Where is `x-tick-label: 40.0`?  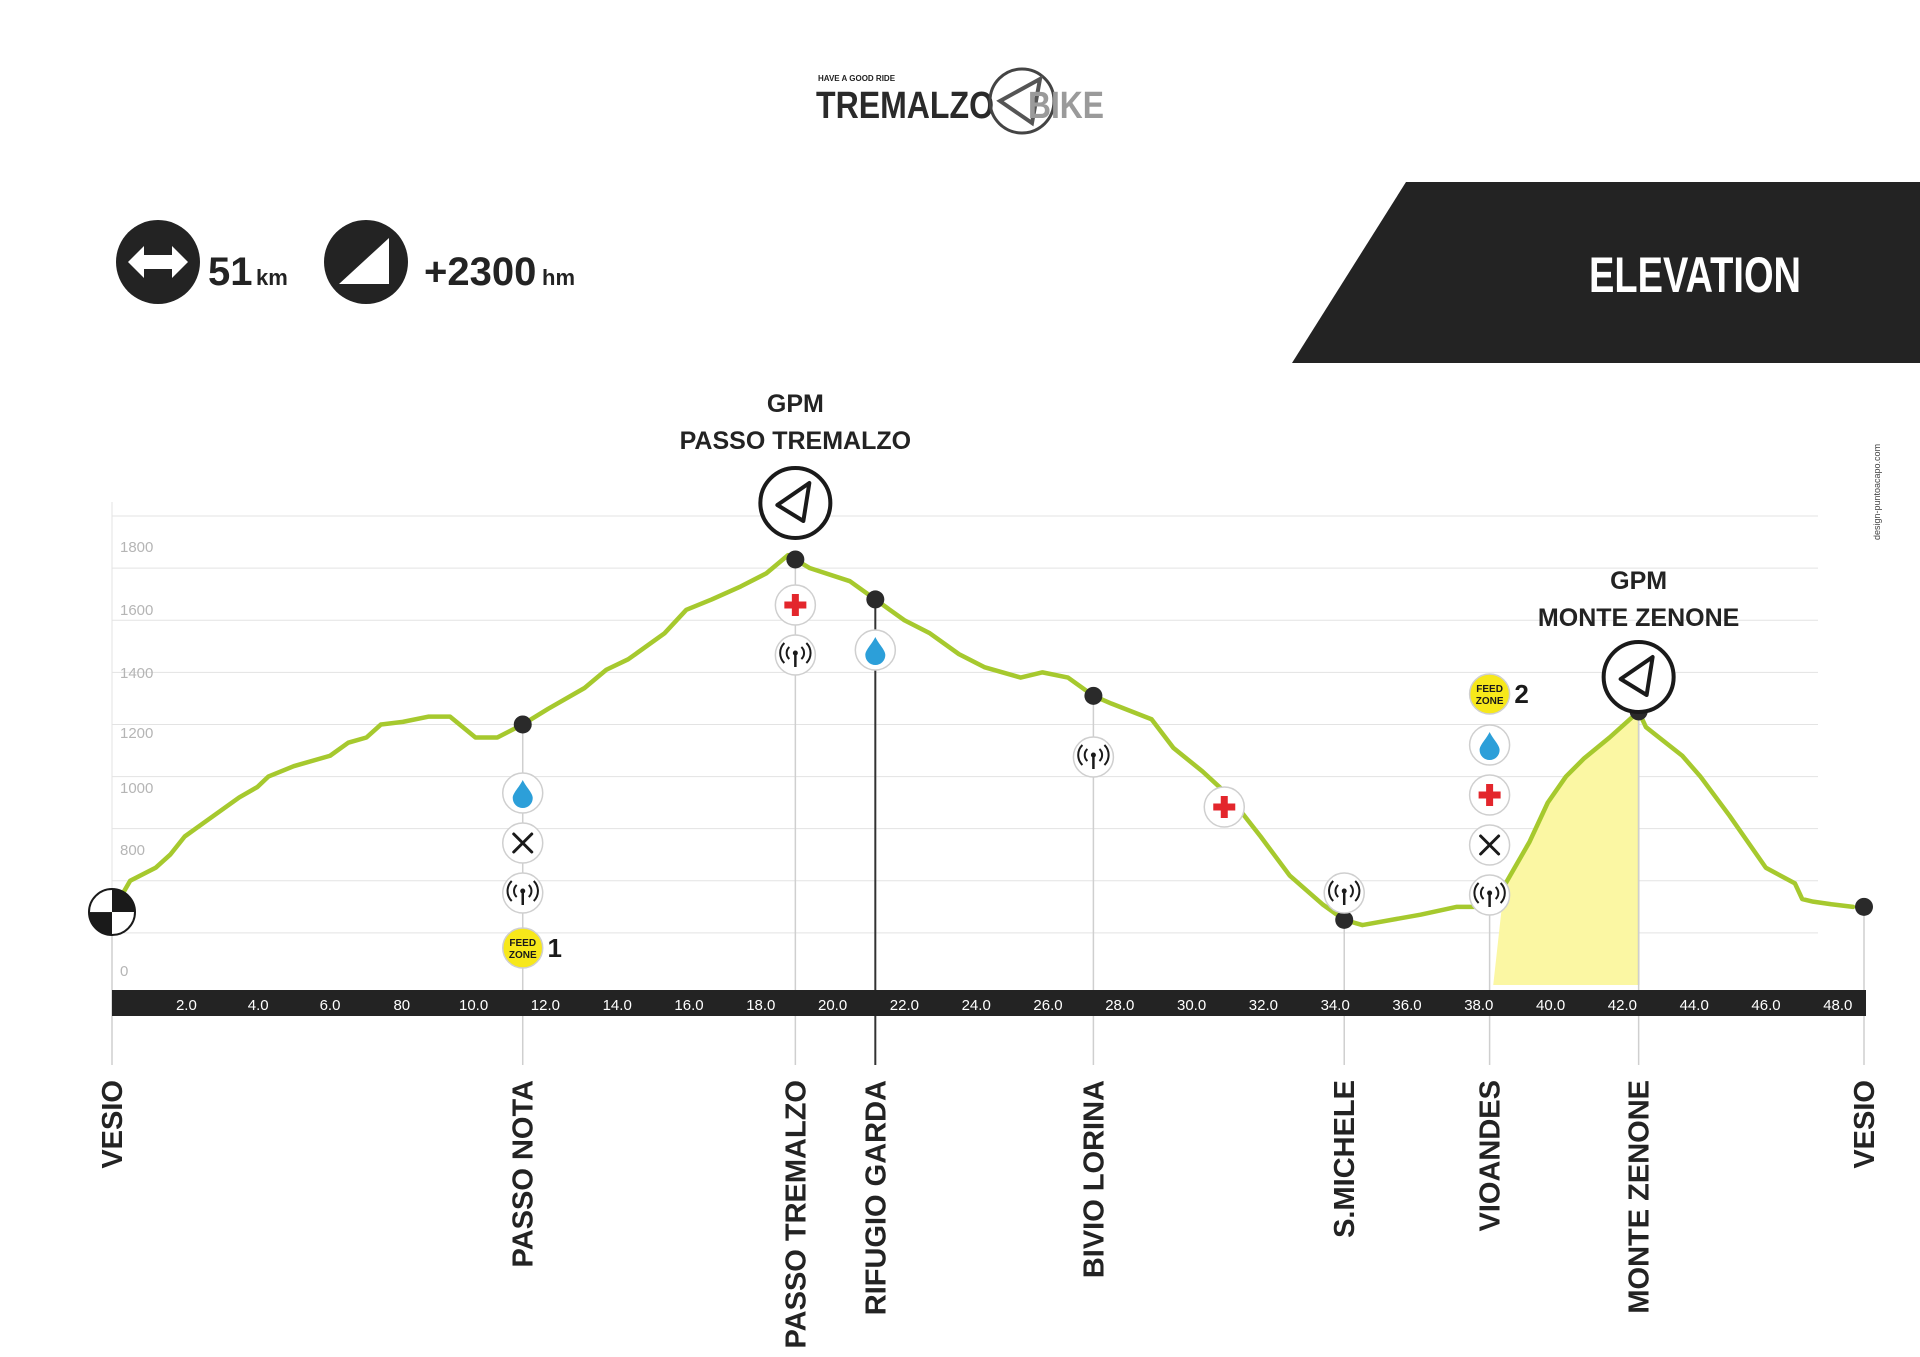
x-tick-label: 40.0 is located at coordinates (1550, 1005).